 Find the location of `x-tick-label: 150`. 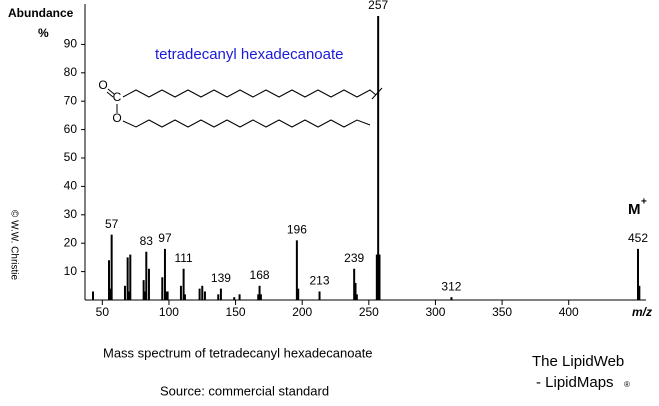

x-tick-label: 150 is located at coordinates (236, 312).